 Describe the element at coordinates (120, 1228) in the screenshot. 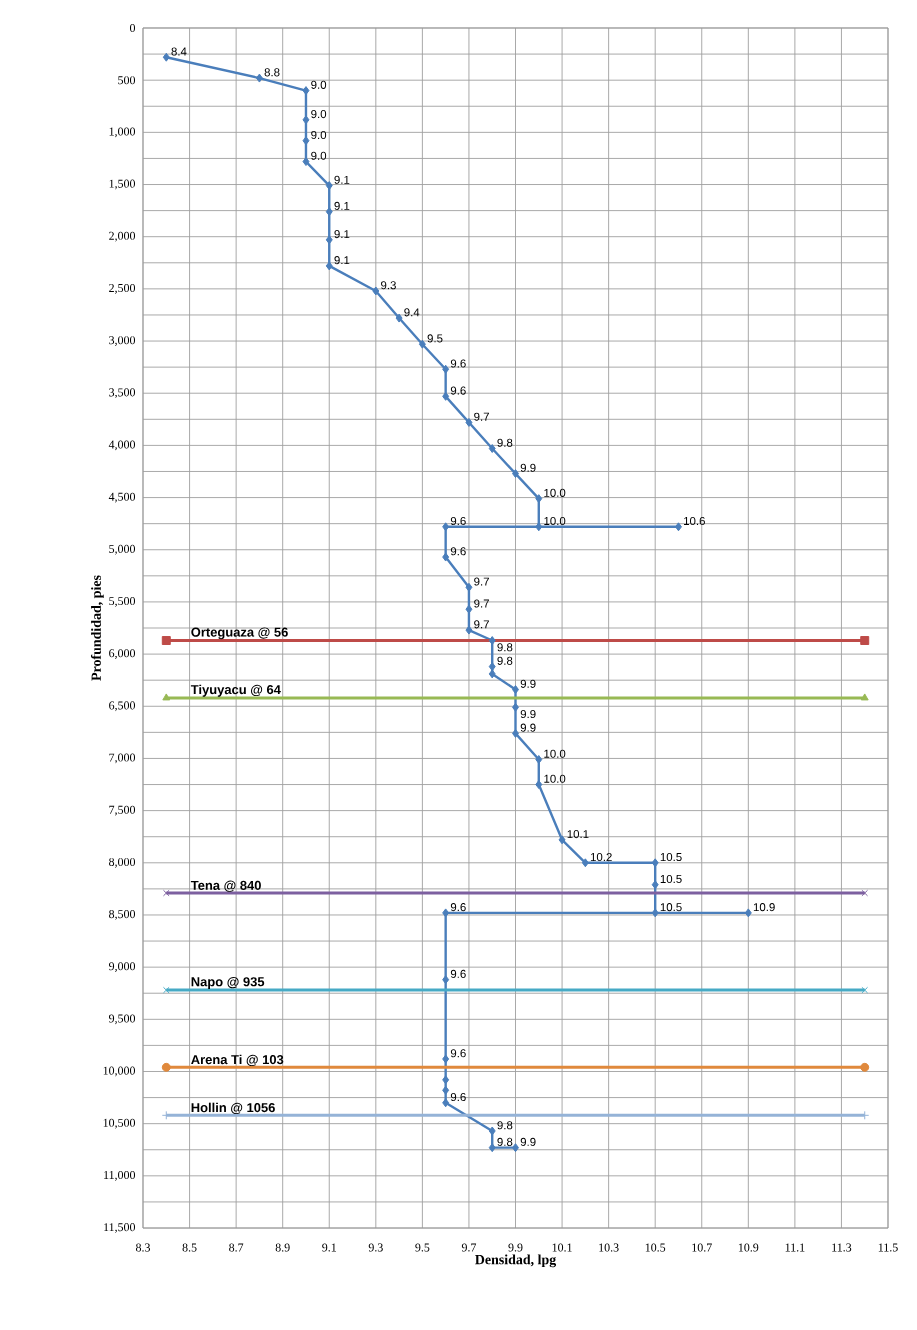

I see `y-tick-label: 11,500` at that location.